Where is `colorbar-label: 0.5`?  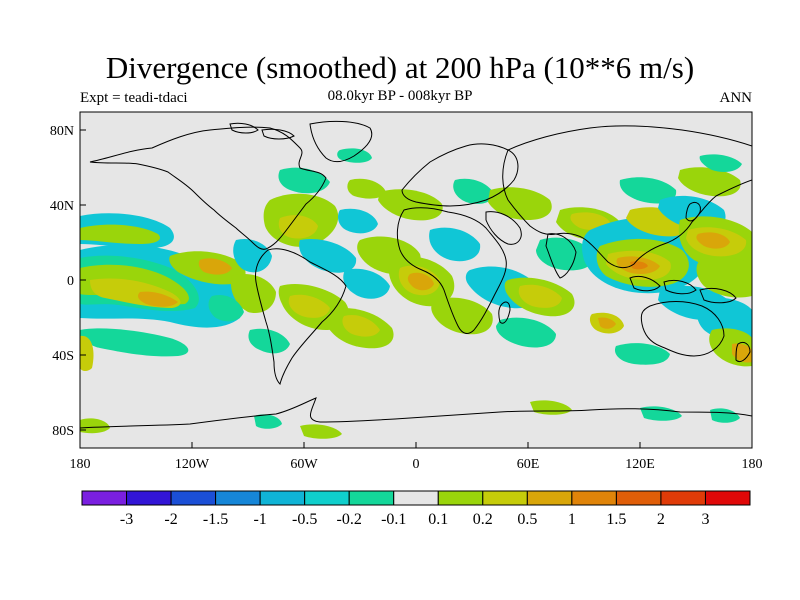 colorbar-label: 0.5 is located at coordinates (527, 519).